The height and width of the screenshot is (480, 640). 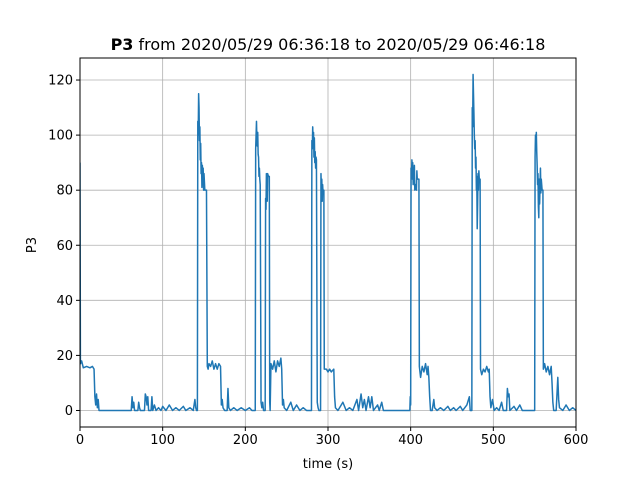 I want to click on y-tick-label: 60, so click(x=64, y=246).